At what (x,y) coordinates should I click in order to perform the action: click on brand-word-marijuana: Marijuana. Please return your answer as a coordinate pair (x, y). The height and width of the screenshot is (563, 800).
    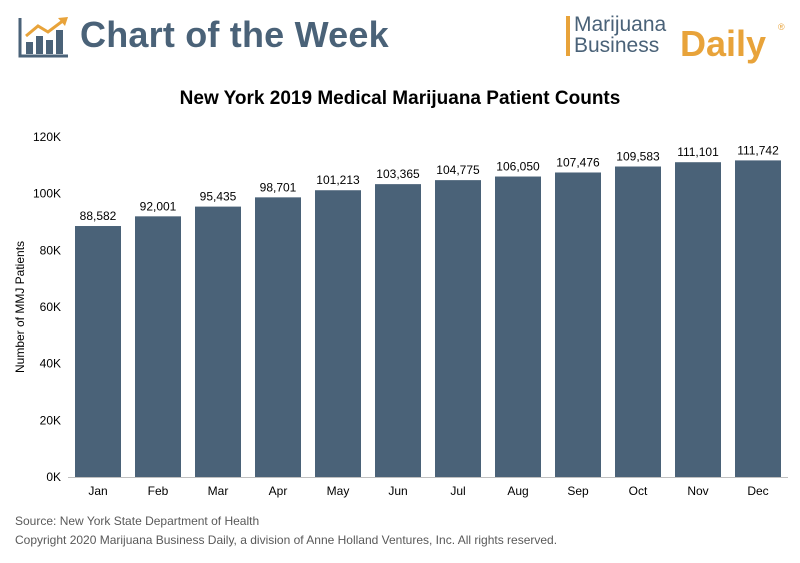
    Looking at the image, I should click on (620, 24).